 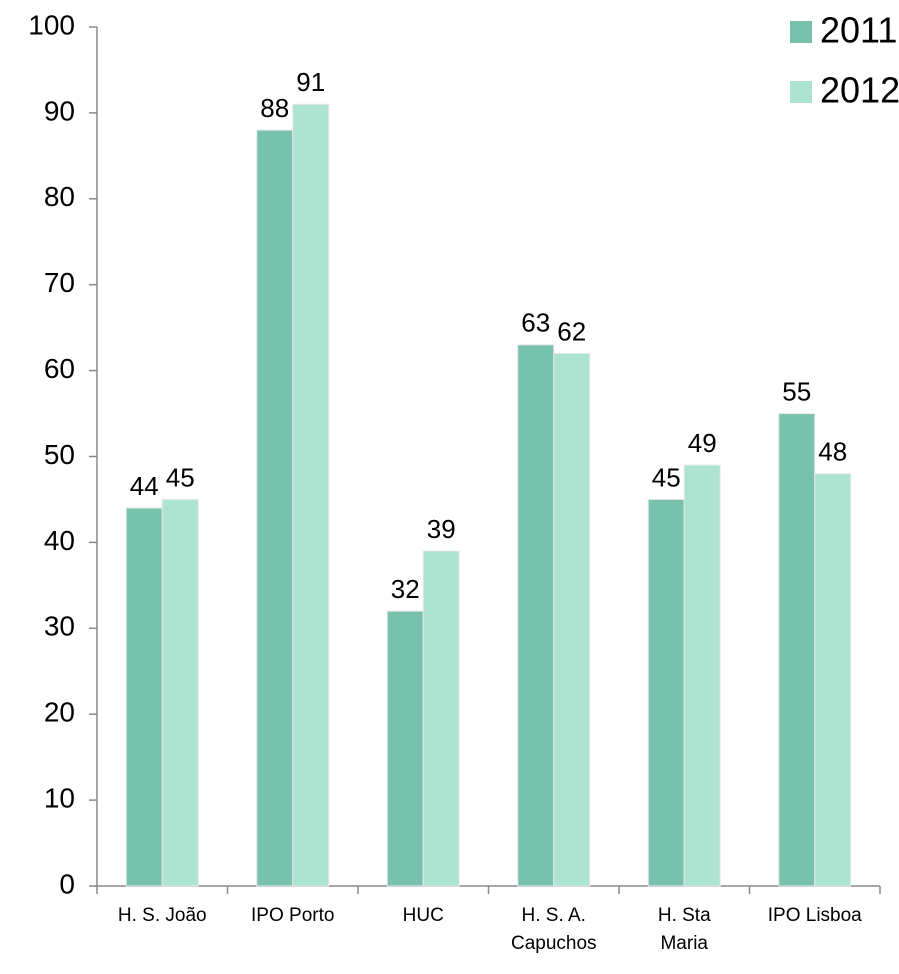 I want to click on y-tick-label: 30, so click(x=59, y=626).